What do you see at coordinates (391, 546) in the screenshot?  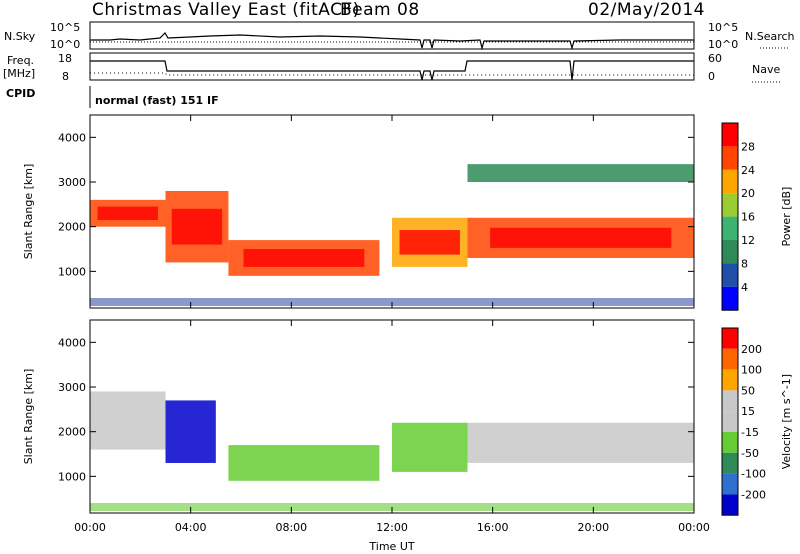 I see `x-axis-label: Time UT` at bounding box center [391, 546].